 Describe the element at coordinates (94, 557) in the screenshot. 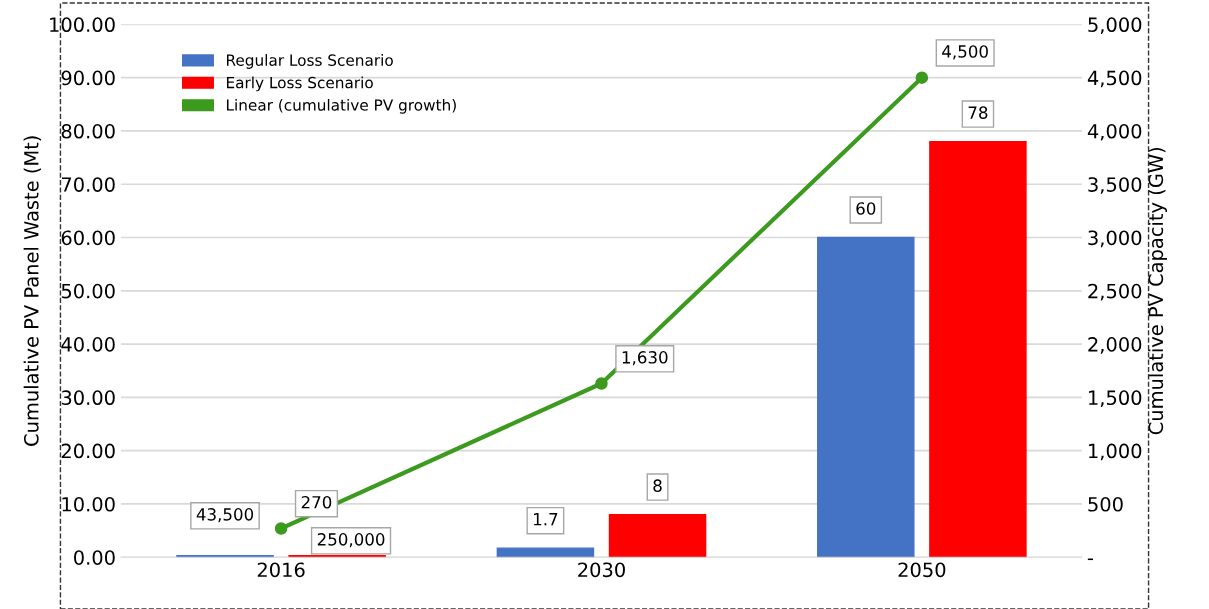

I see `y-tick-label: 0.00` at that location.